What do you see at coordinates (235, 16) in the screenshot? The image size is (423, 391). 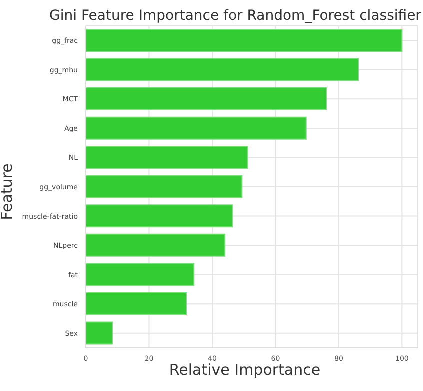 I see `chart-title: Gini Feature Importance for Random_Forest classifier` at bounding box center [235, 16].